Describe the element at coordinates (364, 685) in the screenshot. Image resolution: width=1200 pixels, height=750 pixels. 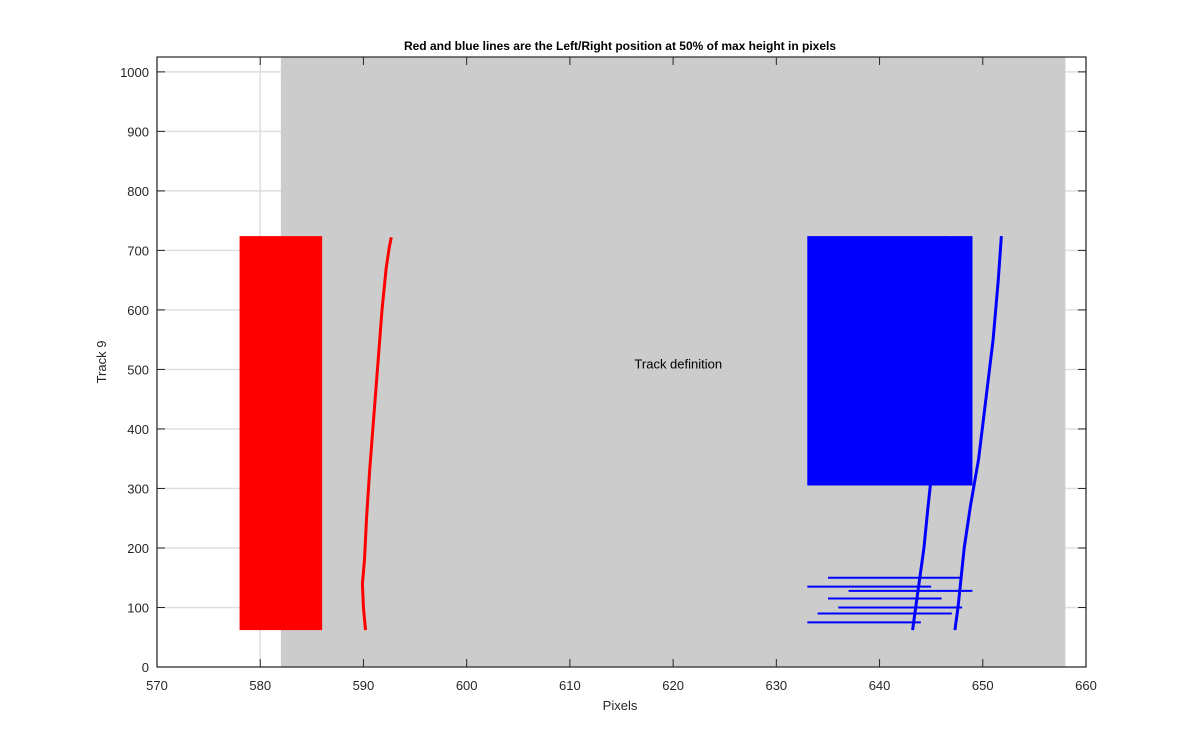
I see `x-tick-label: 590` at that location.